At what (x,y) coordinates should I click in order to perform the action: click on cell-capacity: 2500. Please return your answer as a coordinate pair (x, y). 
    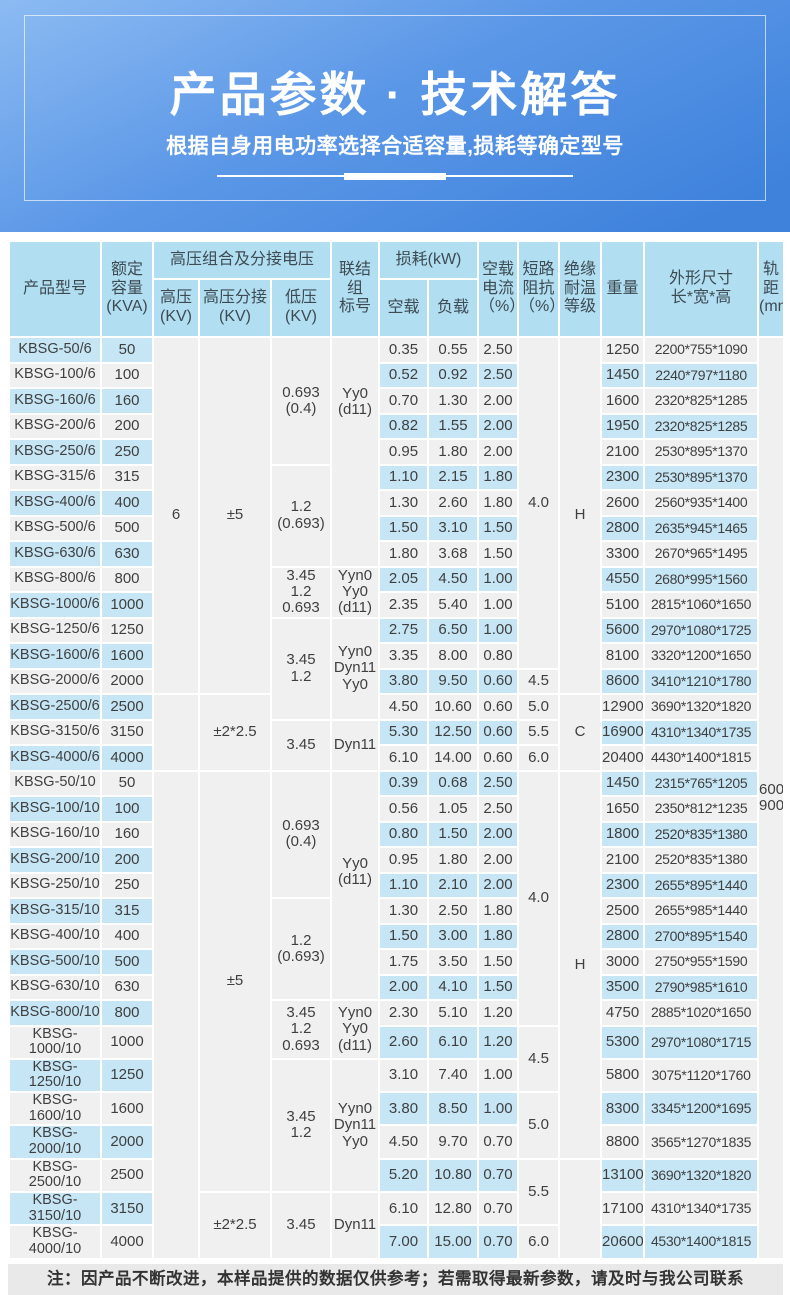
    Looking at the image, I should click on (127, 1175).